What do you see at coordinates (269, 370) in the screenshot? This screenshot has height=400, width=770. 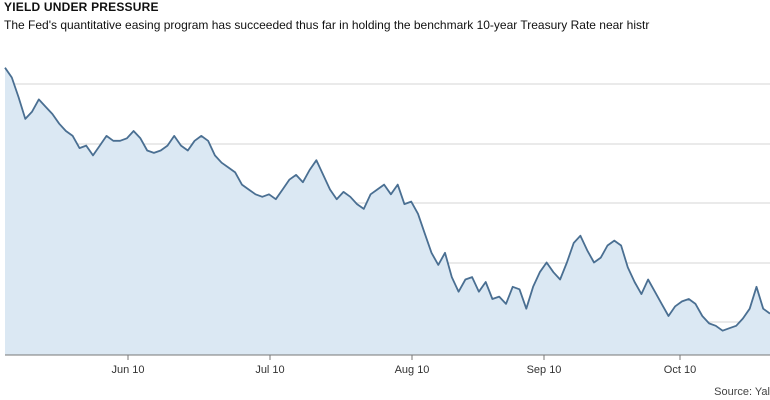 I see `x-tick-label: Jul 10` at bounding box center [269, 370].